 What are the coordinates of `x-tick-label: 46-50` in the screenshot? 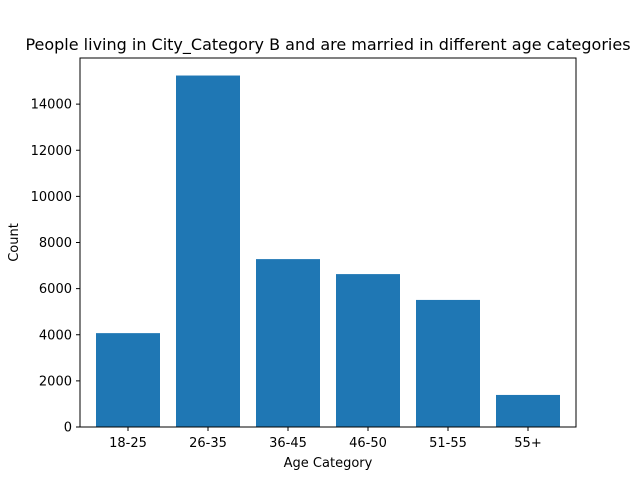 It's located at (368, 443).